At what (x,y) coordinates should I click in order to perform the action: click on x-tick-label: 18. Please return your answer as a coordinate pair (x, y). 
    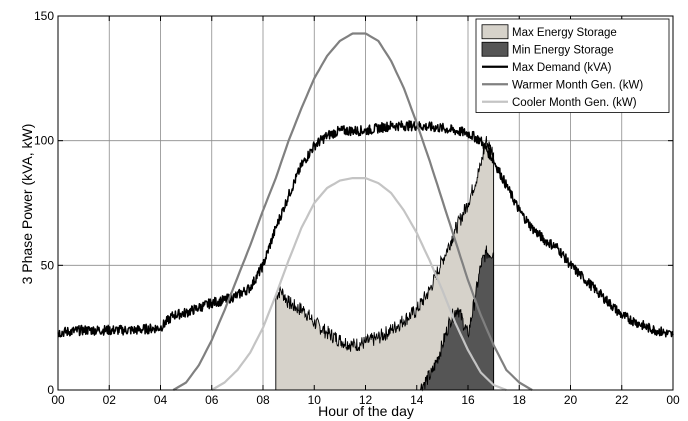
    Looking at the image, I should click on (520, 400).